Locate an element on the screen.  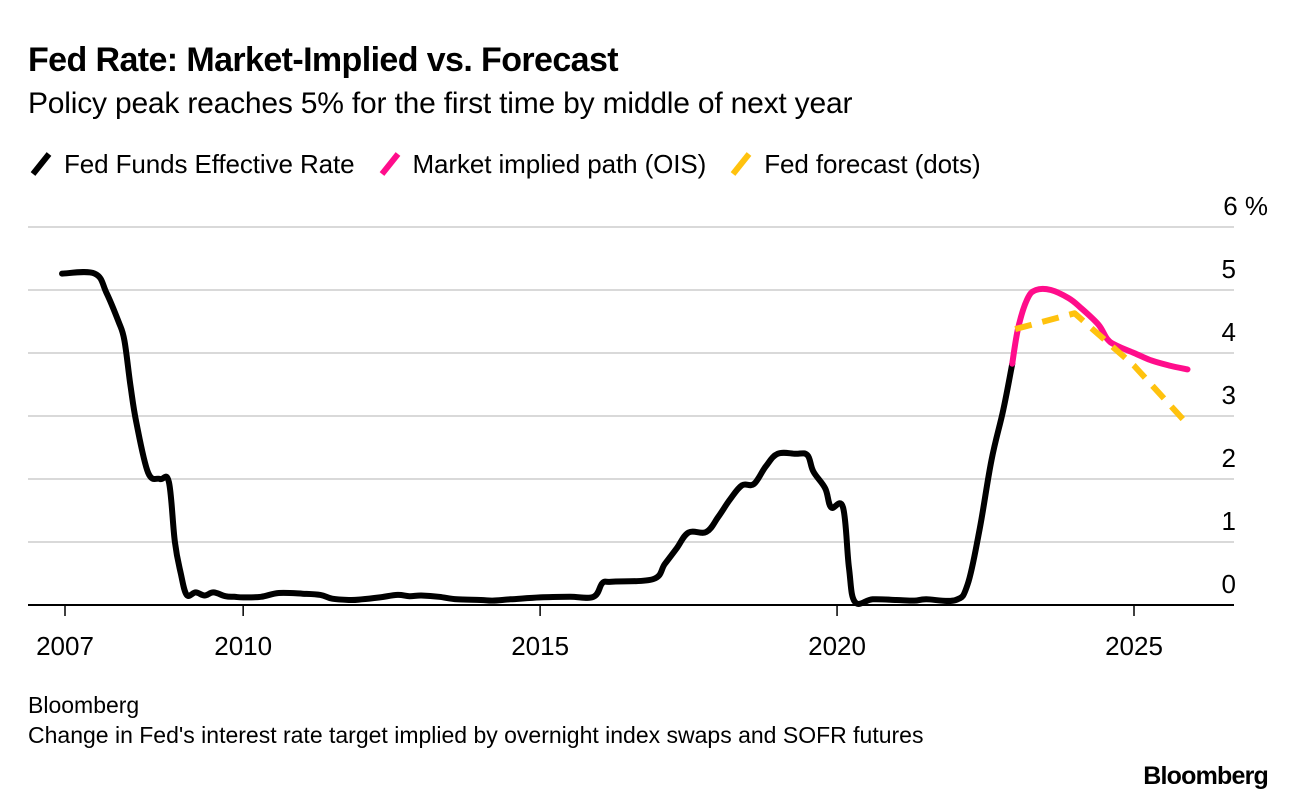
legend-label-fed-funds: Fed Funds Effective Rate is located at coordinates (209, 163).